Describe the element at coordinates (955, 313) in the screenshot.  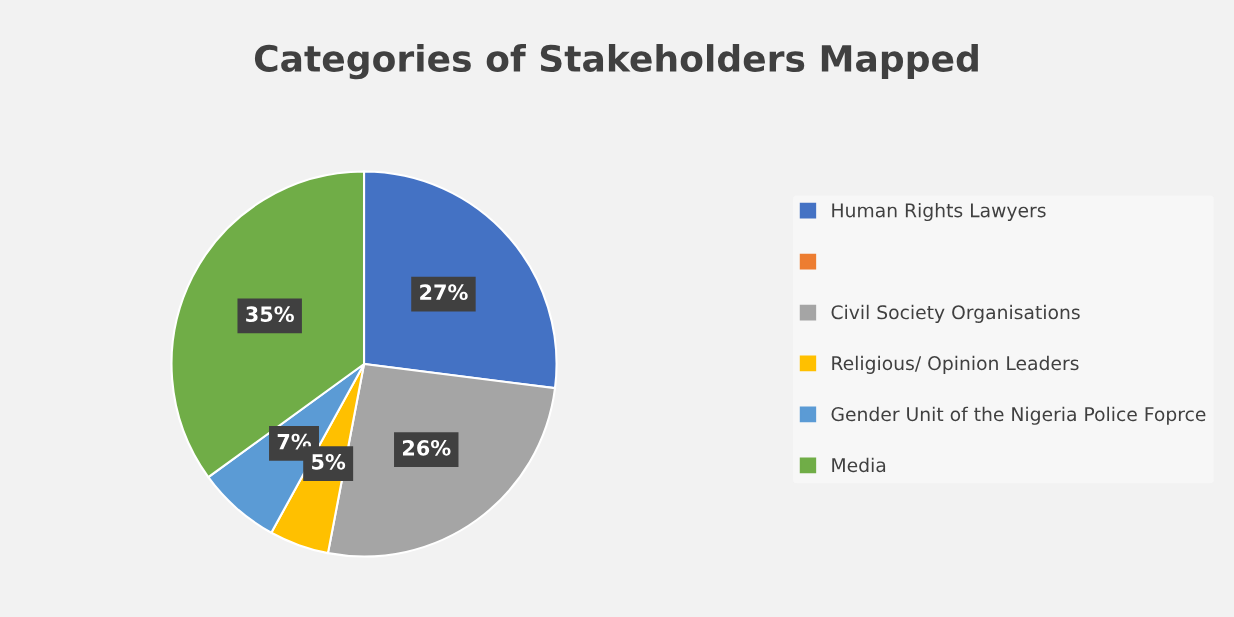
I see `legend-label: Civil Society Organisations` at that location.